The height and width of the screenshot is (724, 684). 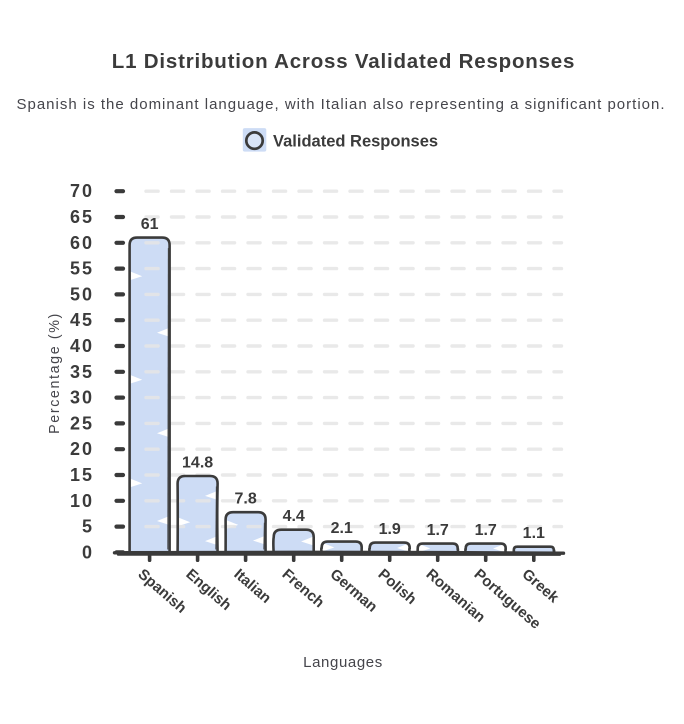 I want to click on svg-text: 2.1, so click(x=342, y=528).